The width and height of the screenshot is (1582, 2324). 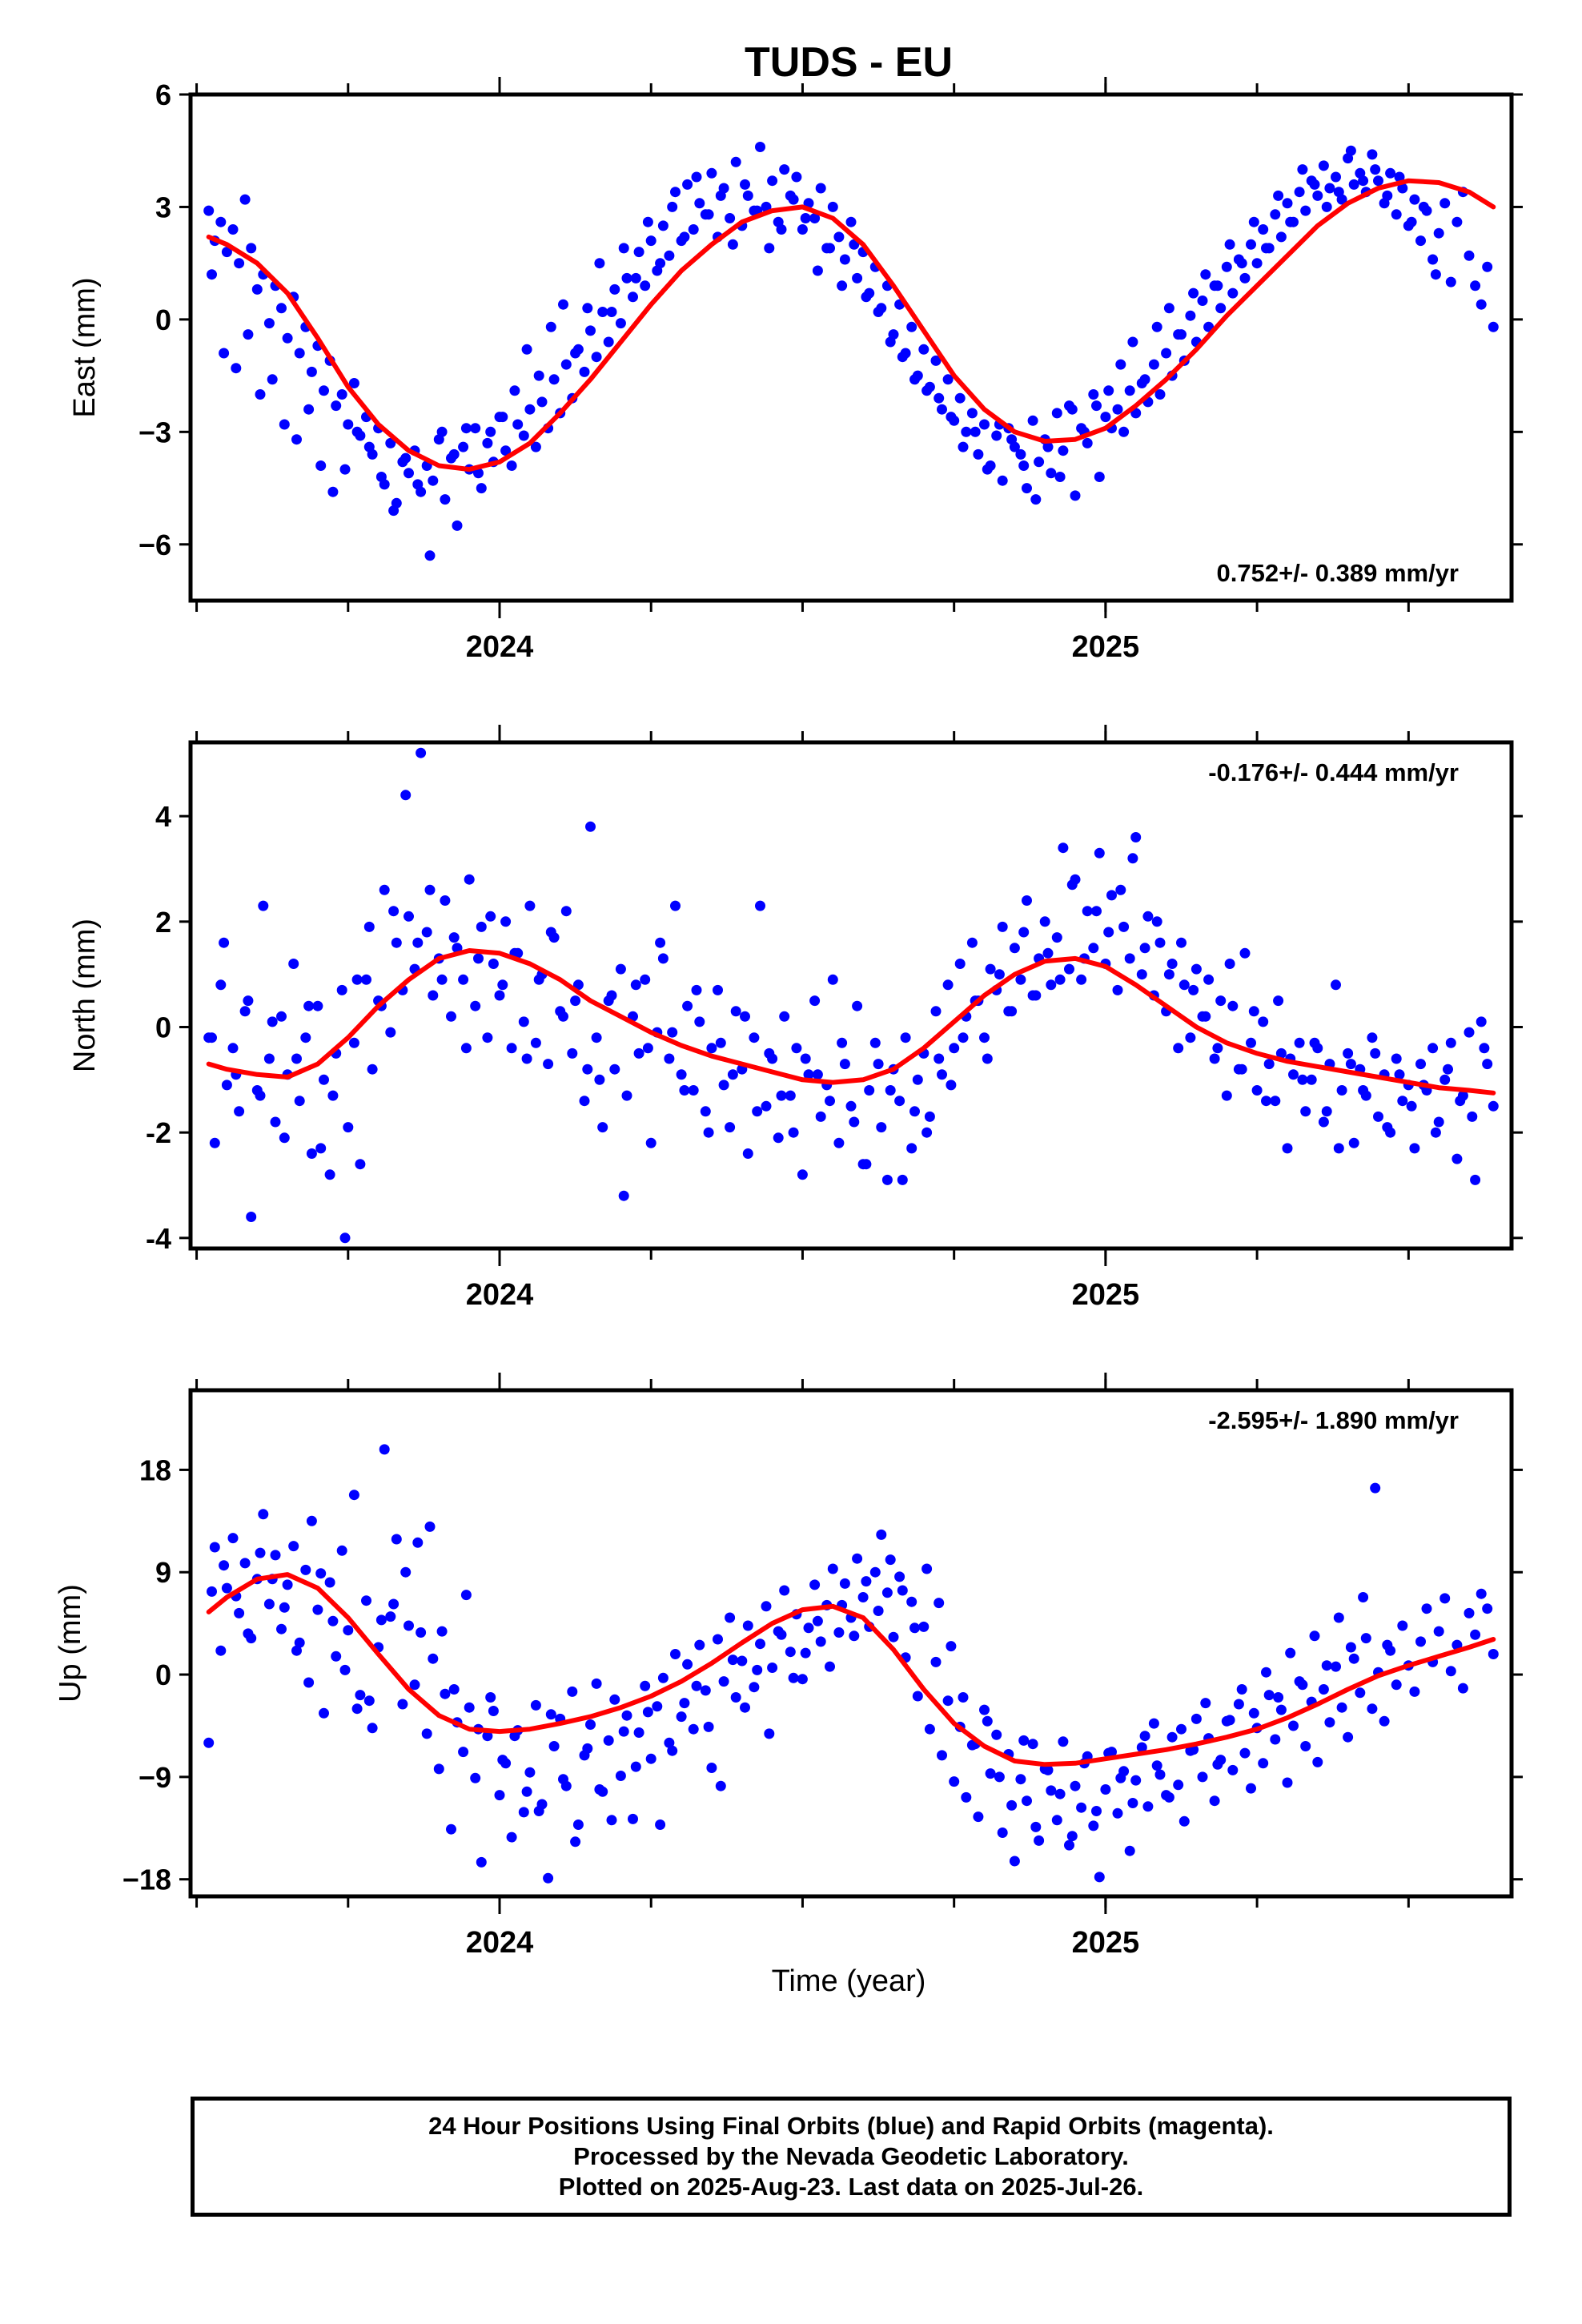 I want to click on y-tick-label: 6, so click(x=163, y=94).